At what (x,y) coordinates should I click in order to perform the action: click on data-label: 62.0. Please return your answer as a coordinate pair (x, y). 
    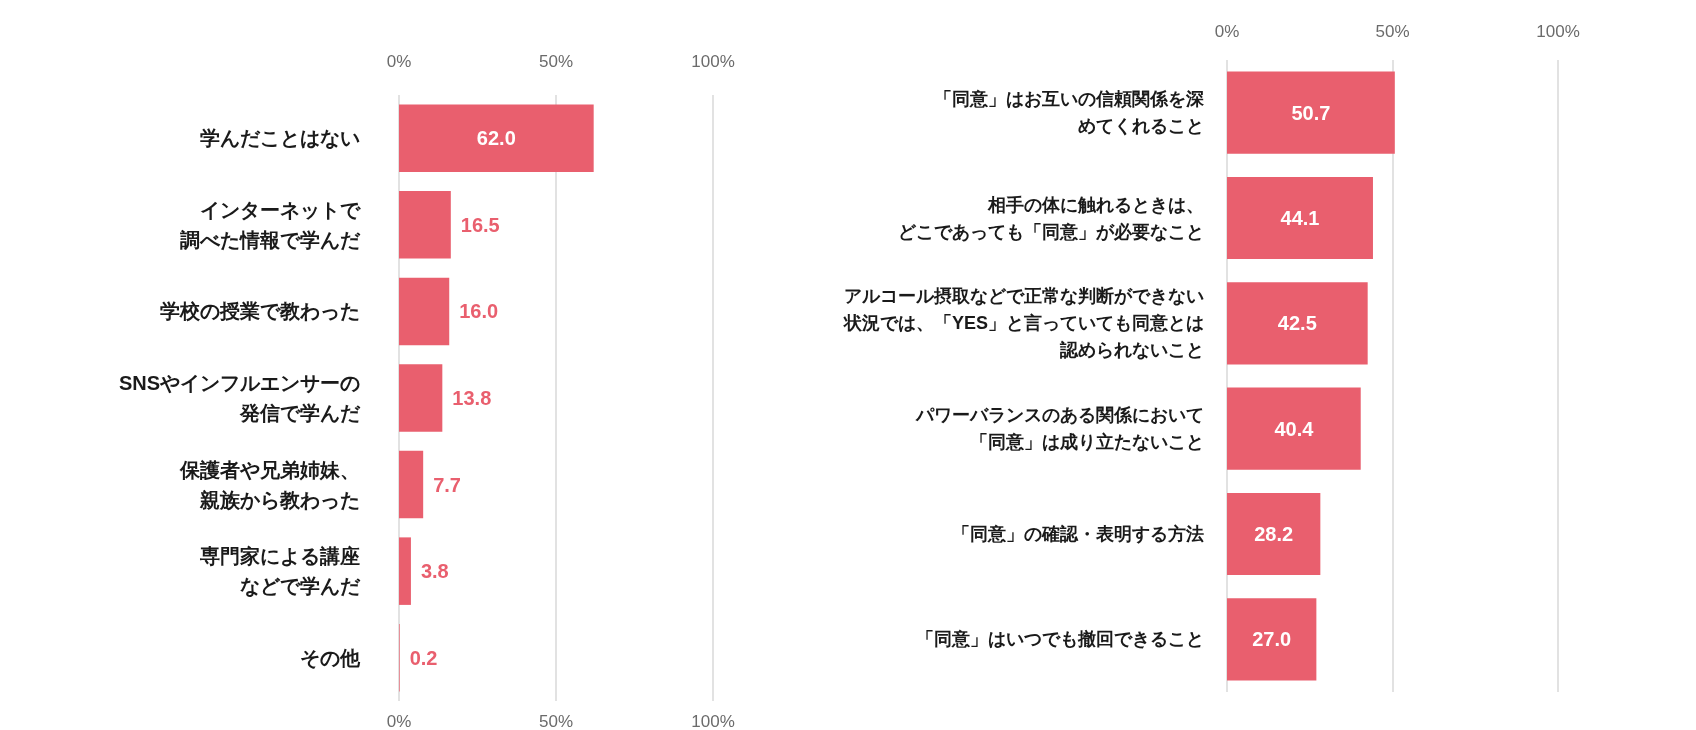
    Looking at the image, I should click on (496, 138).